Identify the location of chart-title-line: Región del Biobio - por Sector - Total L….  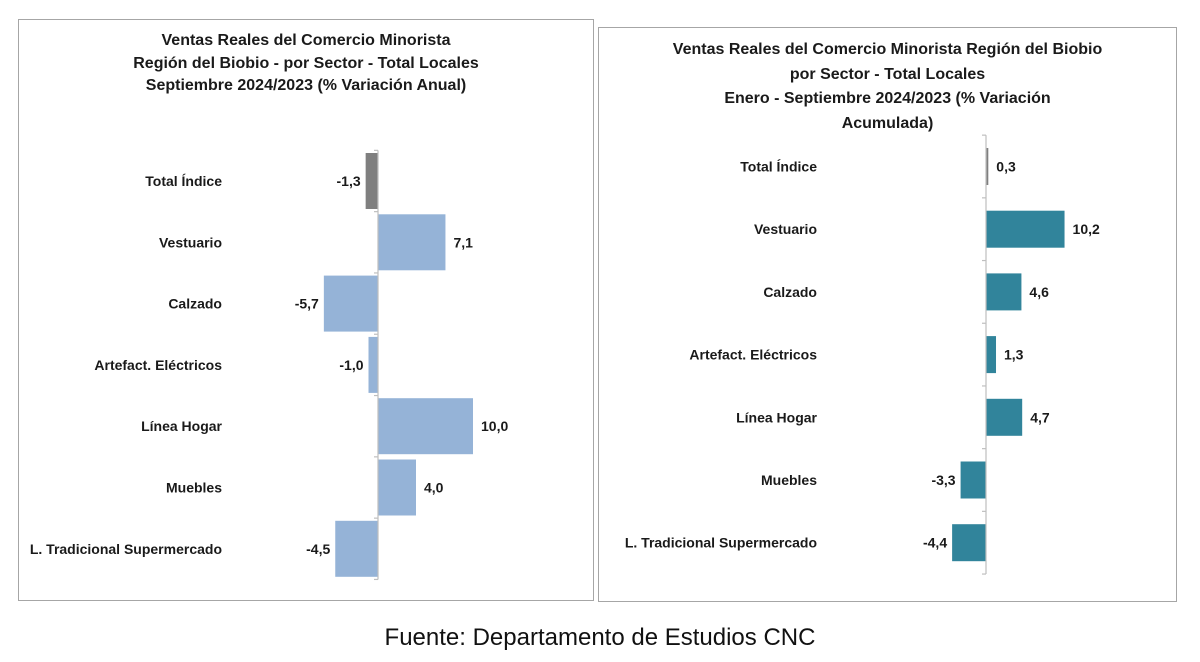
(306, 63).